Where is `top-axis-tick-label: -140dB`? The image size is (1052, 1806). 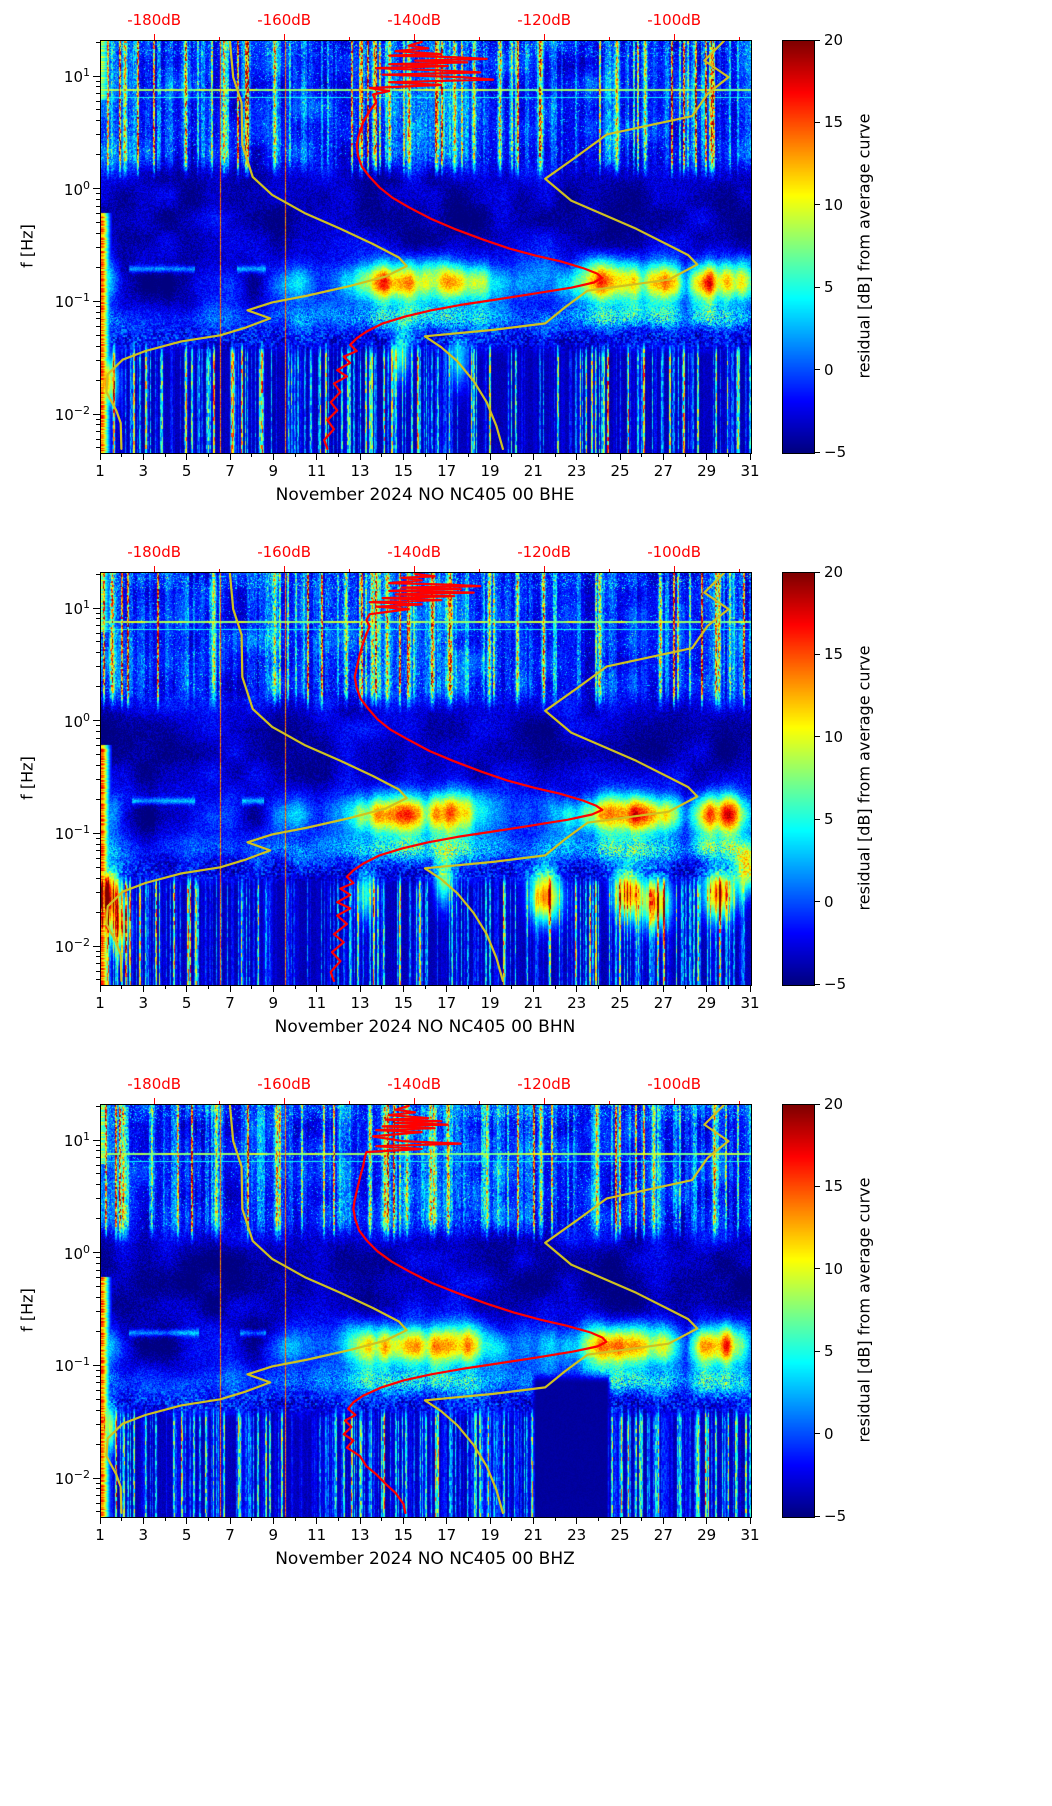
top-axis-tick-label: -140dB is located at coordinates (414, 1084).